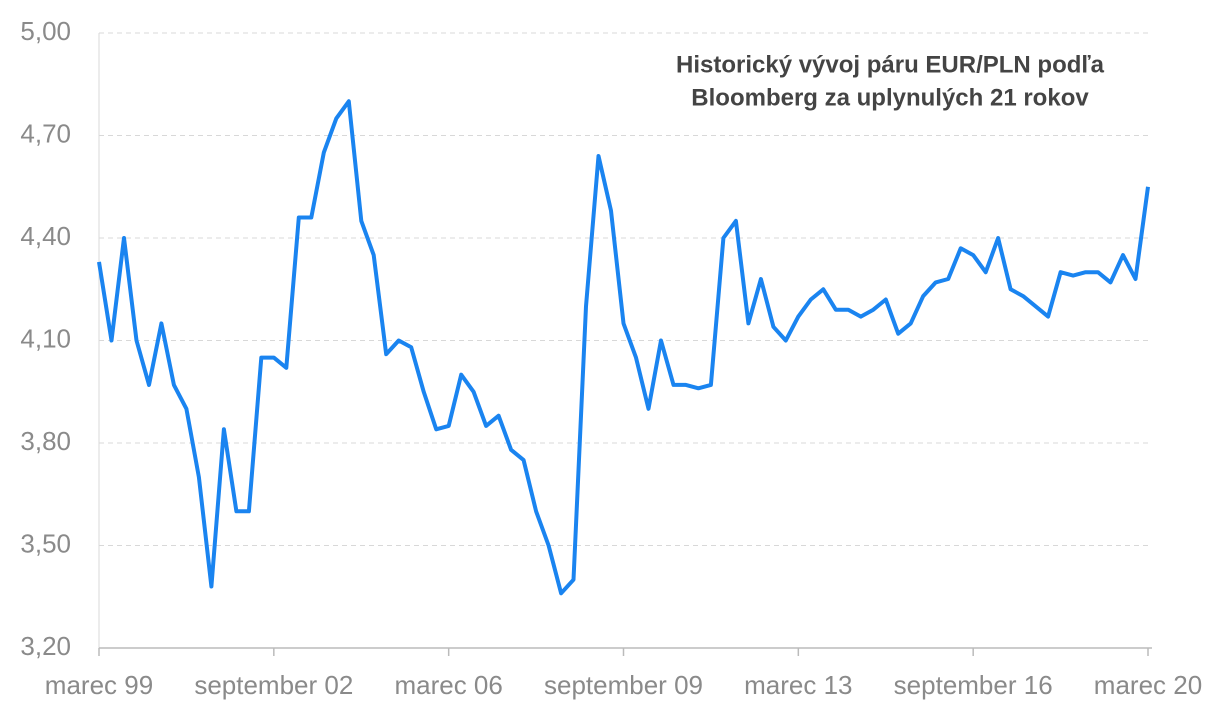  What do you see at coordinates (890, 64) in the screenshot?
I see `chart-title: Historický vývoj páru EUR/PLN podľa` at bounding box center [890, 64].